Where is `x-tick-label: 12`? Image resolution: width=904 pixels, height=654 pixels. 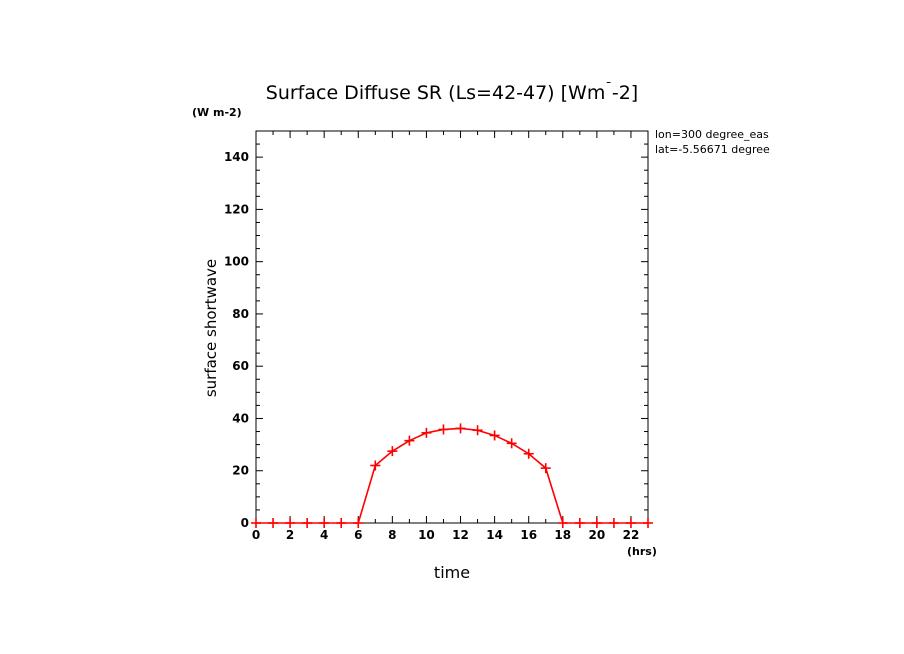
x-tick-label: 12 is located at coordinates (460, 535).